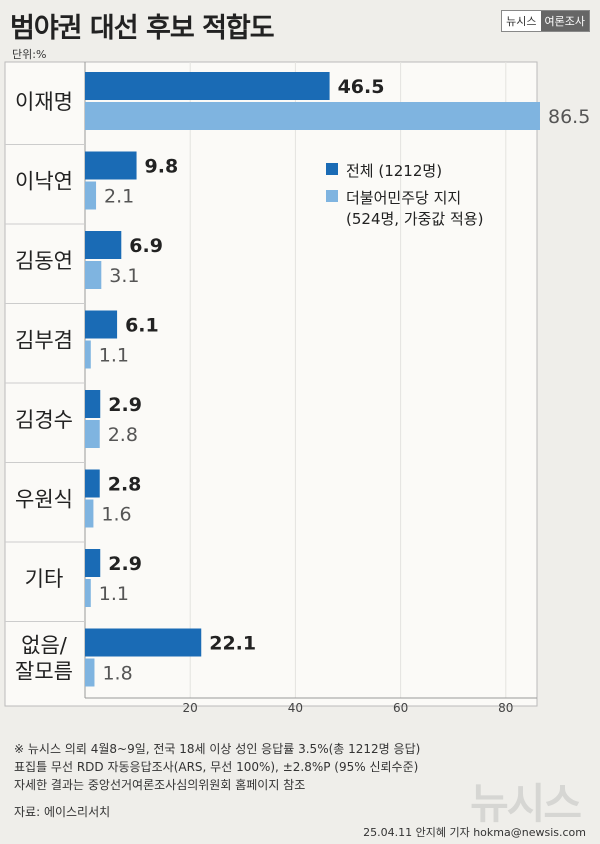  I want to click on legend-label-democratic-sub: (524명, 가중값 적용), so click(415, 219).